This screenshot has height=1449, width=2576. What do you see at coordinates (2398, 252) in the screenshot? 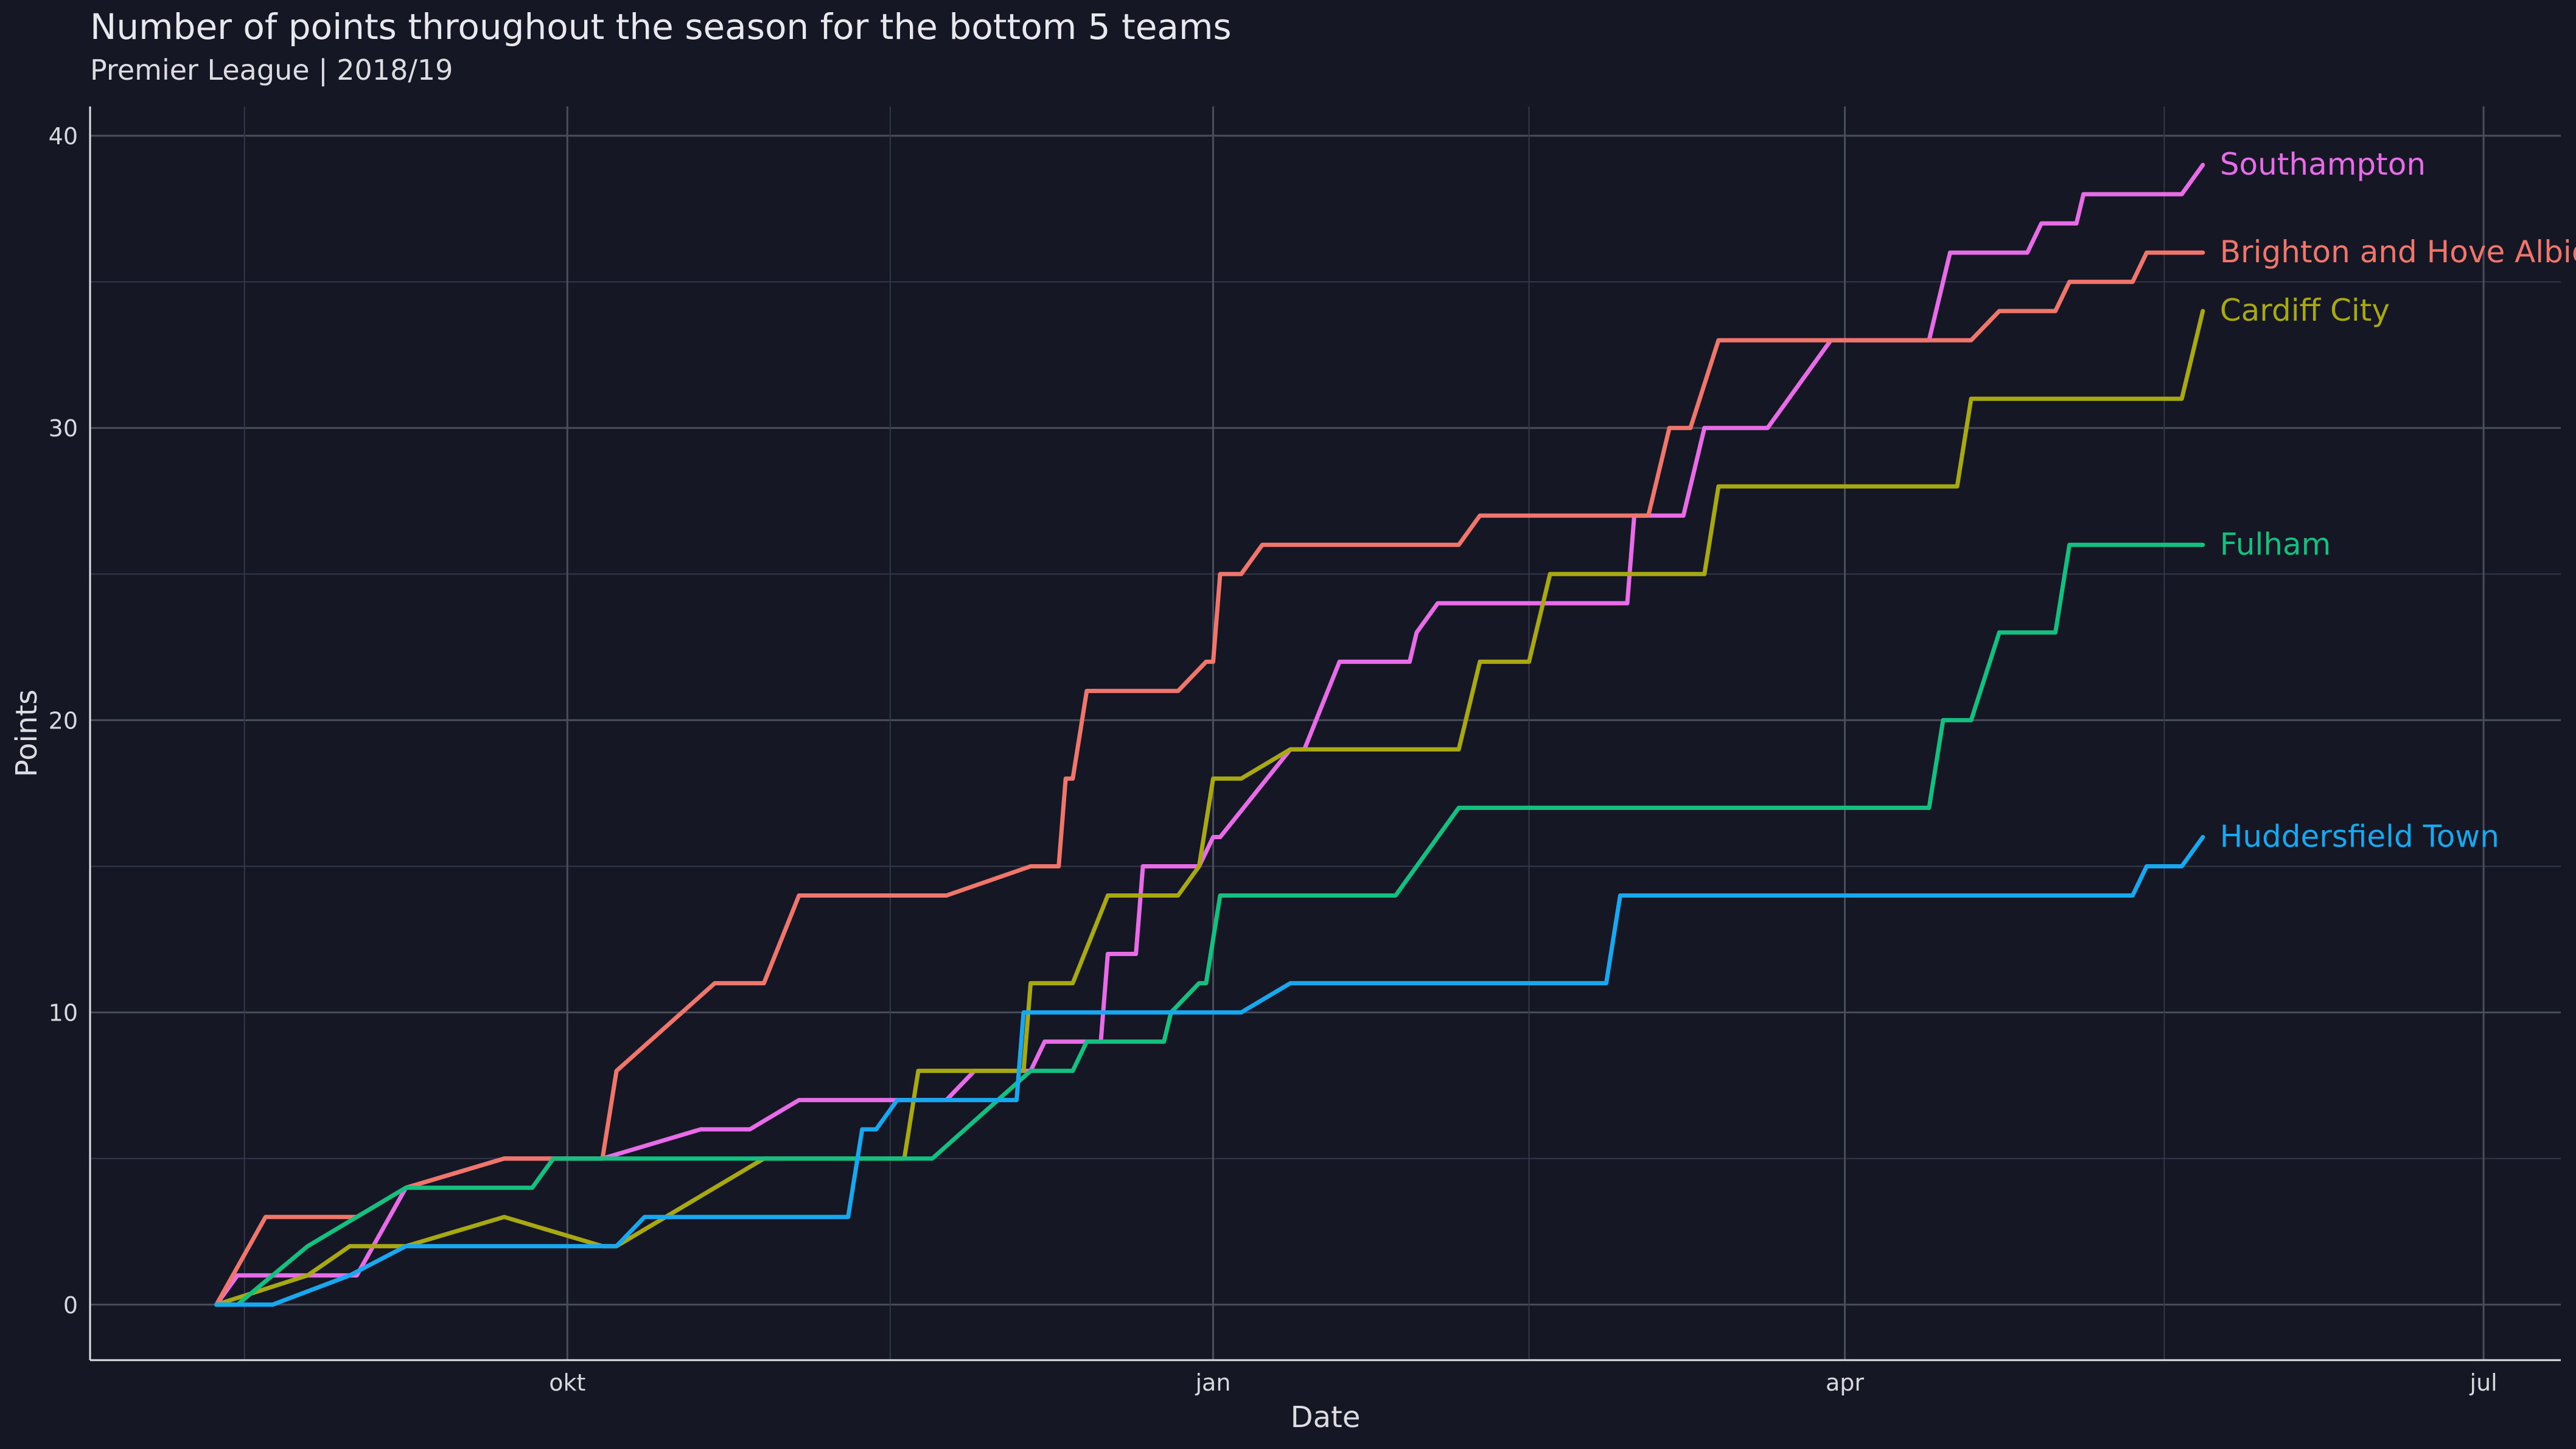
I see `series-label-brighton-and-hove-albion: Brighton and Hove Albion` at bounding box center [2398, 252].